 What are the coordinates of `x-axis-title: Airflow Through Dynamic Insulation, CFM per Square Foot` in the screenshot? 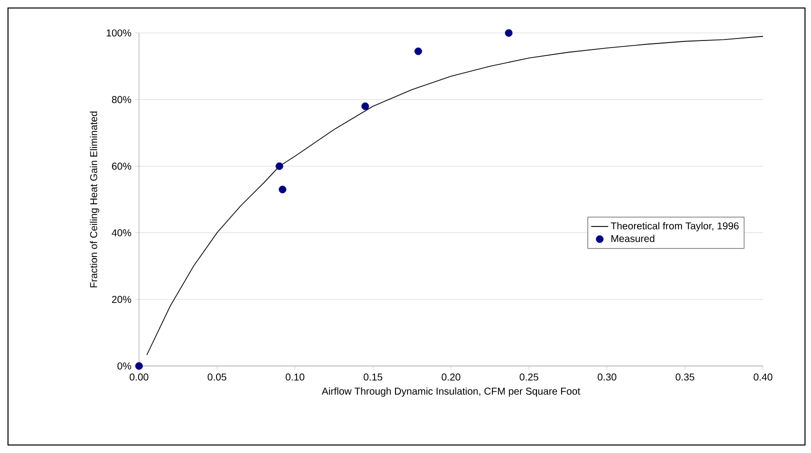 It's located at (451, 392).